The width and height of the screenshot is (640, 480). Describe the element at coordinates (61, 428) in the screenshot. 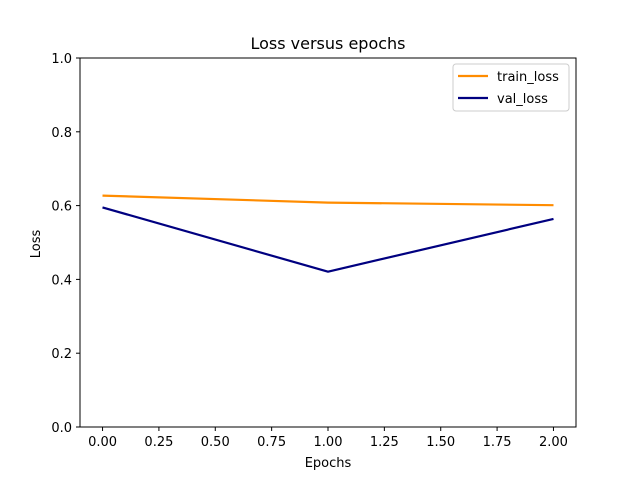

I see `y-tick-label: 0.0` at that location.